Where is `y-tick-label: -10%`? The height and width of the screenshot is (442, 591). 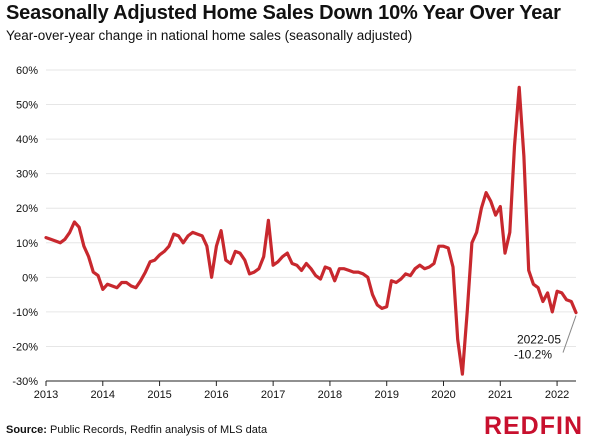
y-tick-label: -10% is located at coordinates (25, 313).